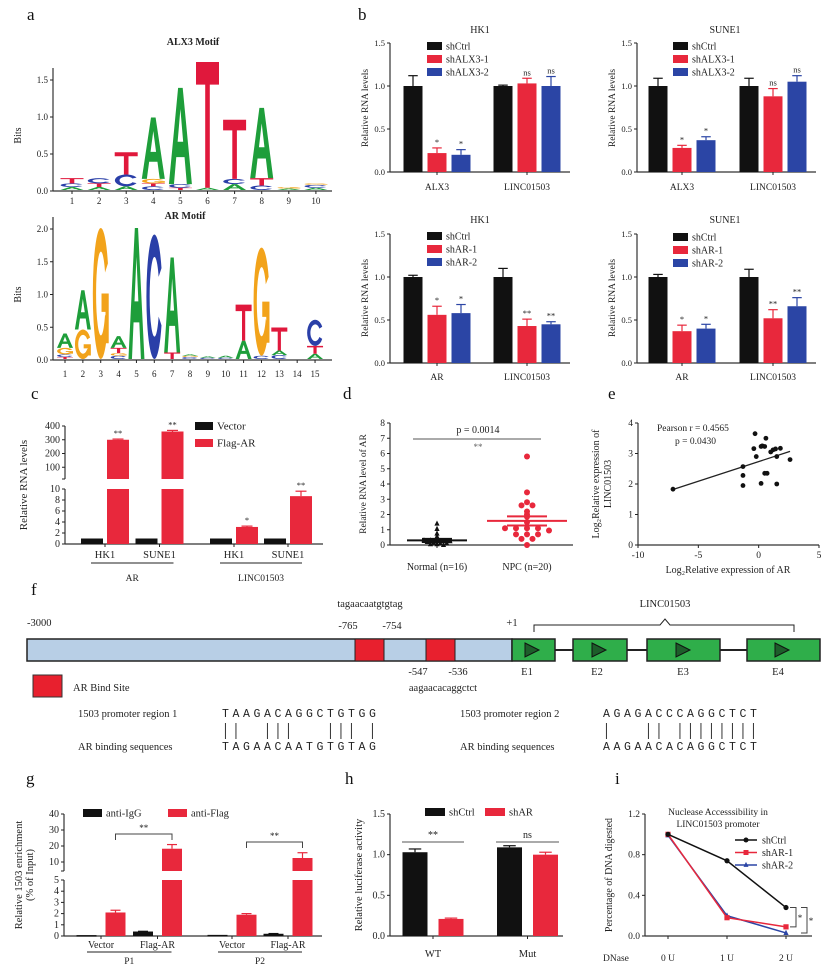 The height and width of the screenshot is (980, 839). I want to click on panel-label-d: d, so click(347, 393).